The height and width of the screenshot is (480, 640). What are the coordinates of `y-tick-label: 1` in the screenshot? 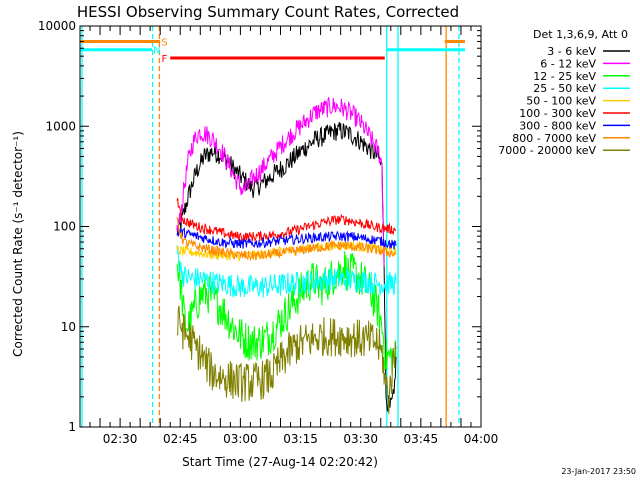 It's located at (72, 427).